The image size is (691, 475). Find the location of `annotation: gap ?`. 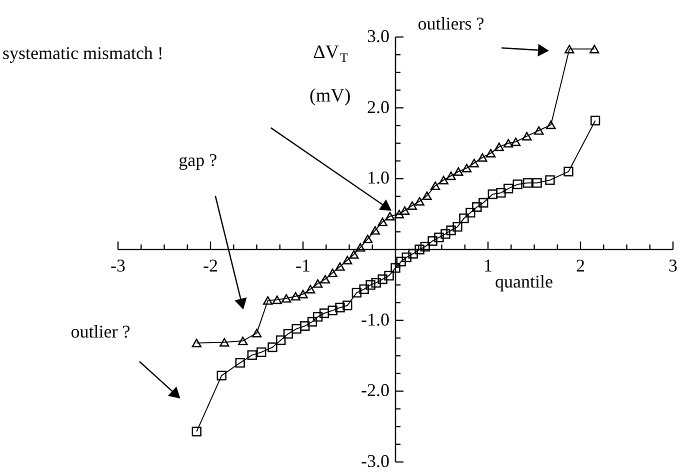

annotation: gap ? is located at coordinates (198, 160).